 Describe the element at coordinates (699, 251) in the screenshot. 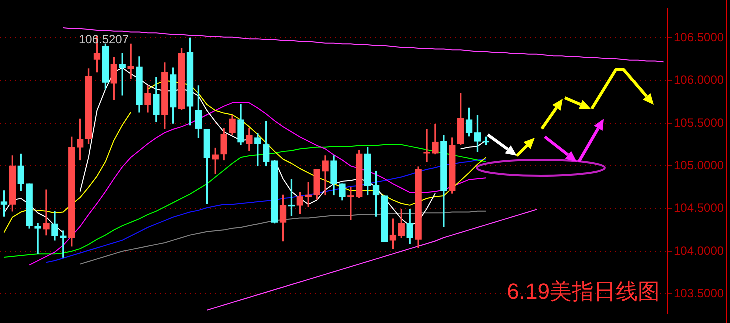

I see `y-tick-label: 104.0000` at that location.